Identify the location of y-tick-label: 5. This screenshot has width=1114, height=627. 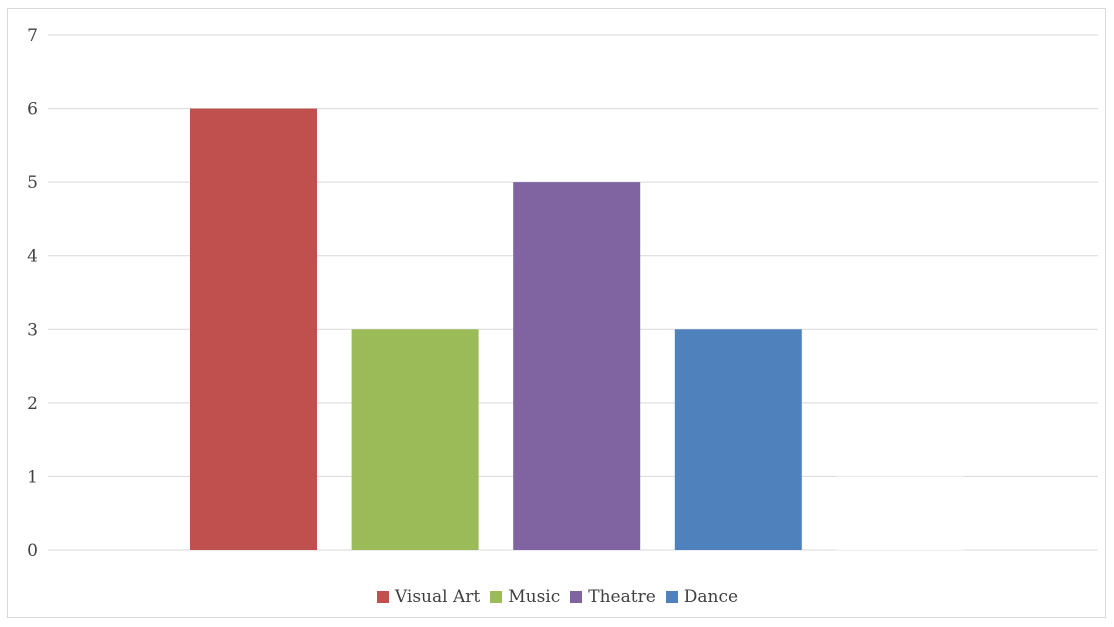
(32, 183).